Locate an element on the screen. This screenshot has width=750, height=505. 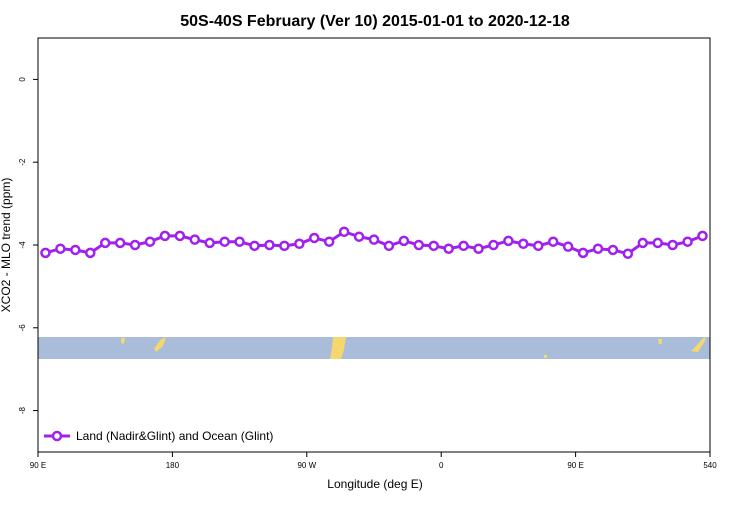
y-tick-label: 0 is located at coordinates (22, 79).